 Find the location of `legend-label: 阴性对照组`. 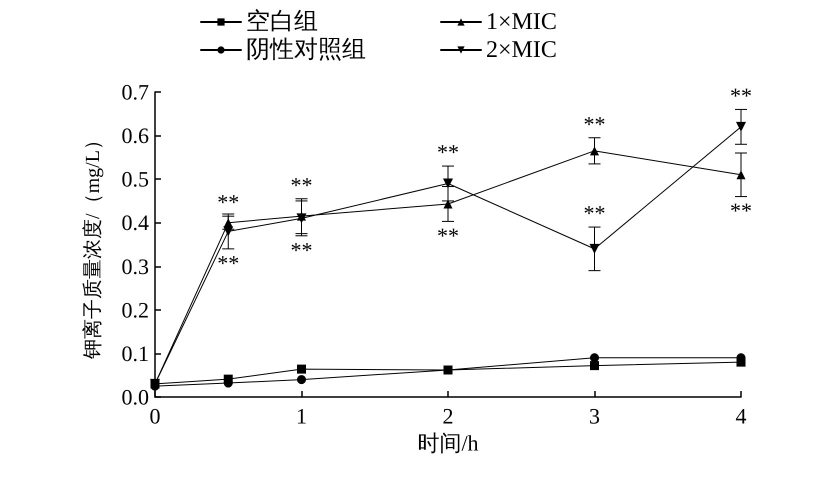

legend-label: 阴性对照组 is located at coordinates (306, 50).